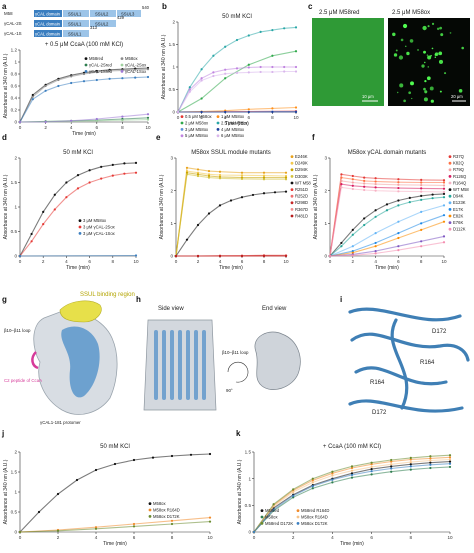 The image size is (474, 553). I want to click on panel-letter-c: c, so click(310, 6).